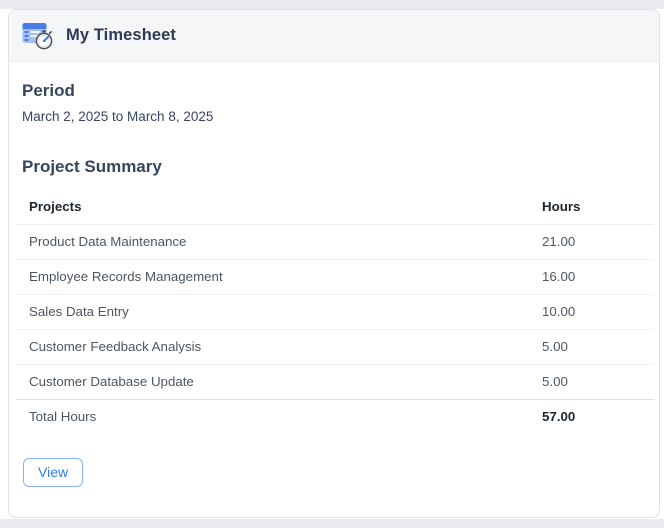 This screenshot has height=528, width=664. I want to click on table-row: Employee Records Management 16.00, so click(335, 277).